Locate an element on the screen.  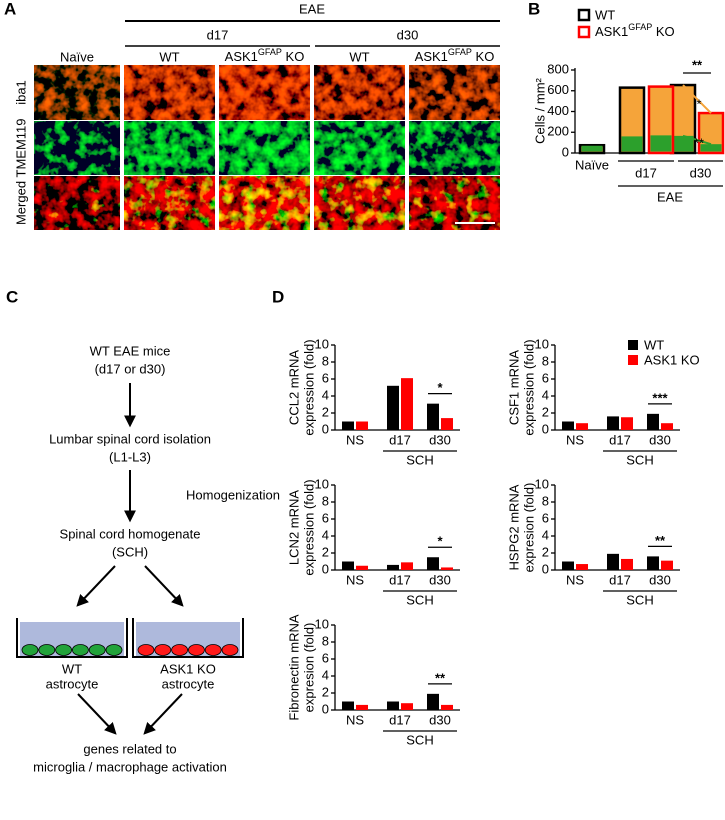
flow-text: WT EAE mice is located at coordinates (130, 350).